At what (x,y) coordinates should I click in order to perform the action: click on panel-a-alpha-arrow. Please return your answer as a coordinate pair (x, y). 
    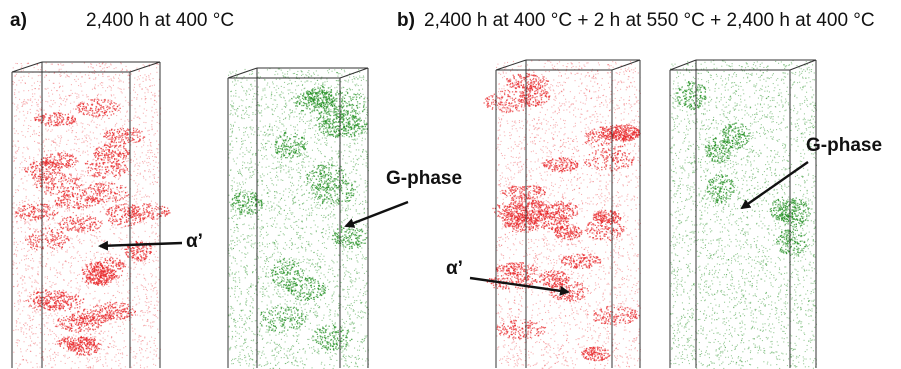
    Looking at the image, I should click on (140, 245).